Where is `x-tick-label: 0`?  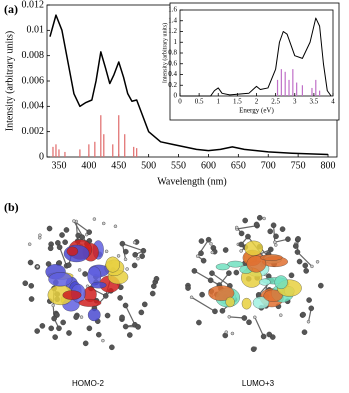
x-tick-label: 0 is located at coordinates (180, 102).